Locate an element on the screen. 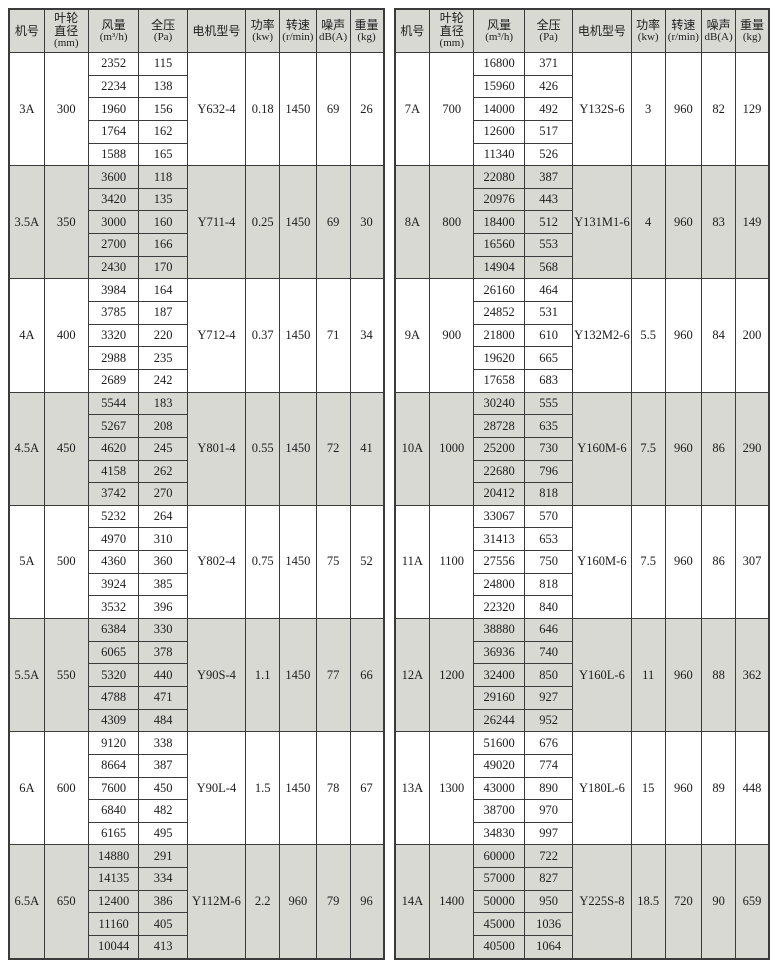 The image size is (777, 975). diameter-cell: 350 is located at coordinates (66, 222).